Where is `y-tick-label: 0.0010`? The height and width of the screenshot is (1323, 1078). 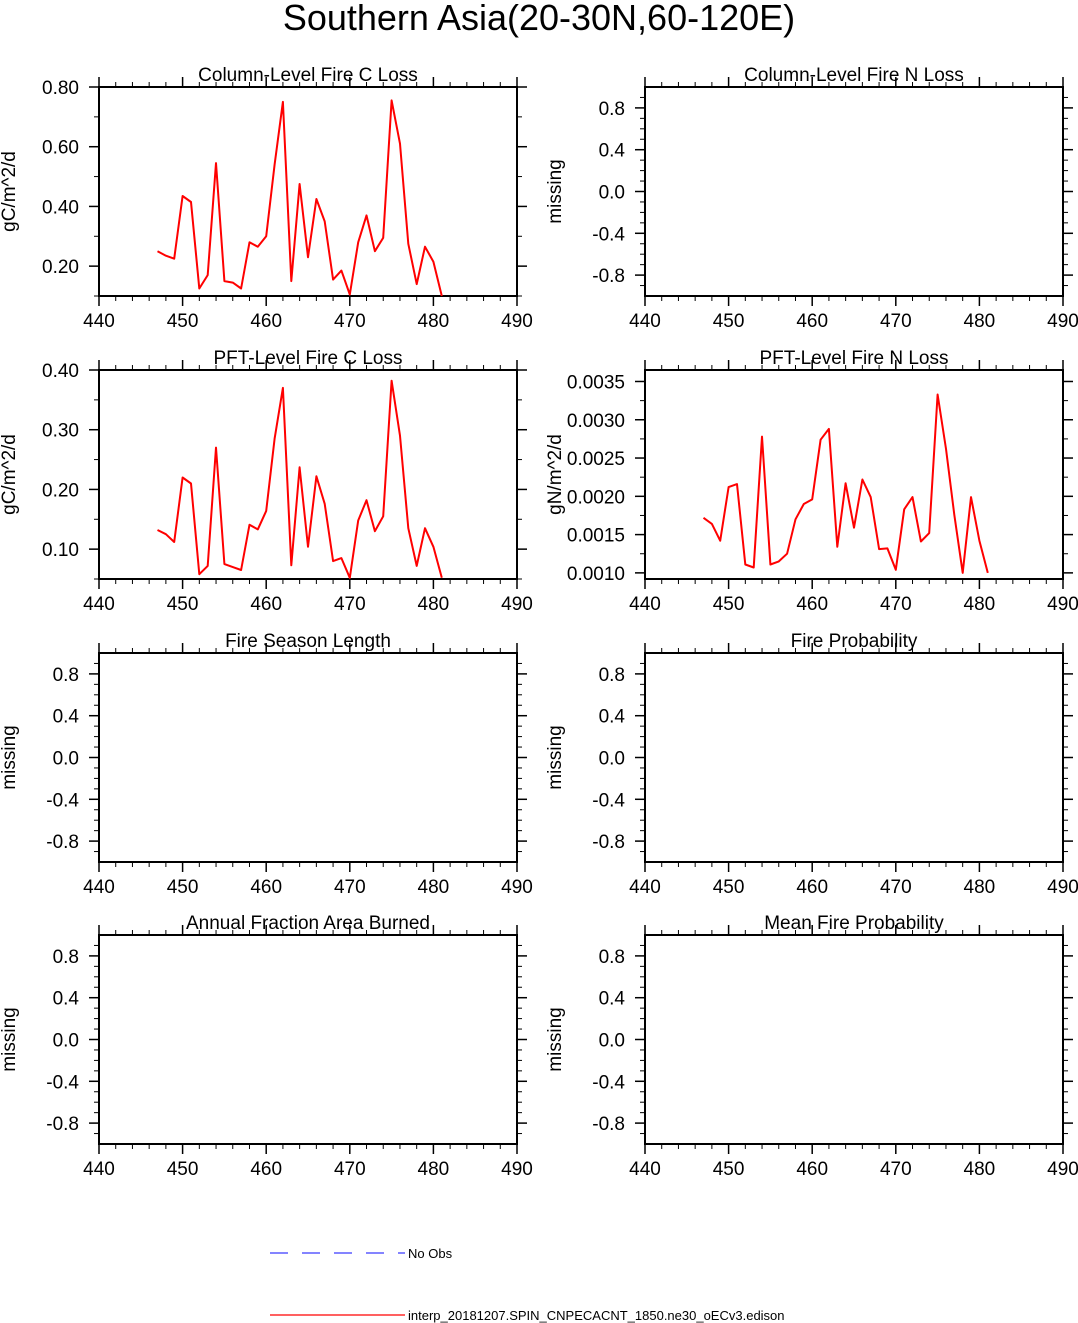 y-tick-label: 0.0010 is located at coordinates (596, 574).